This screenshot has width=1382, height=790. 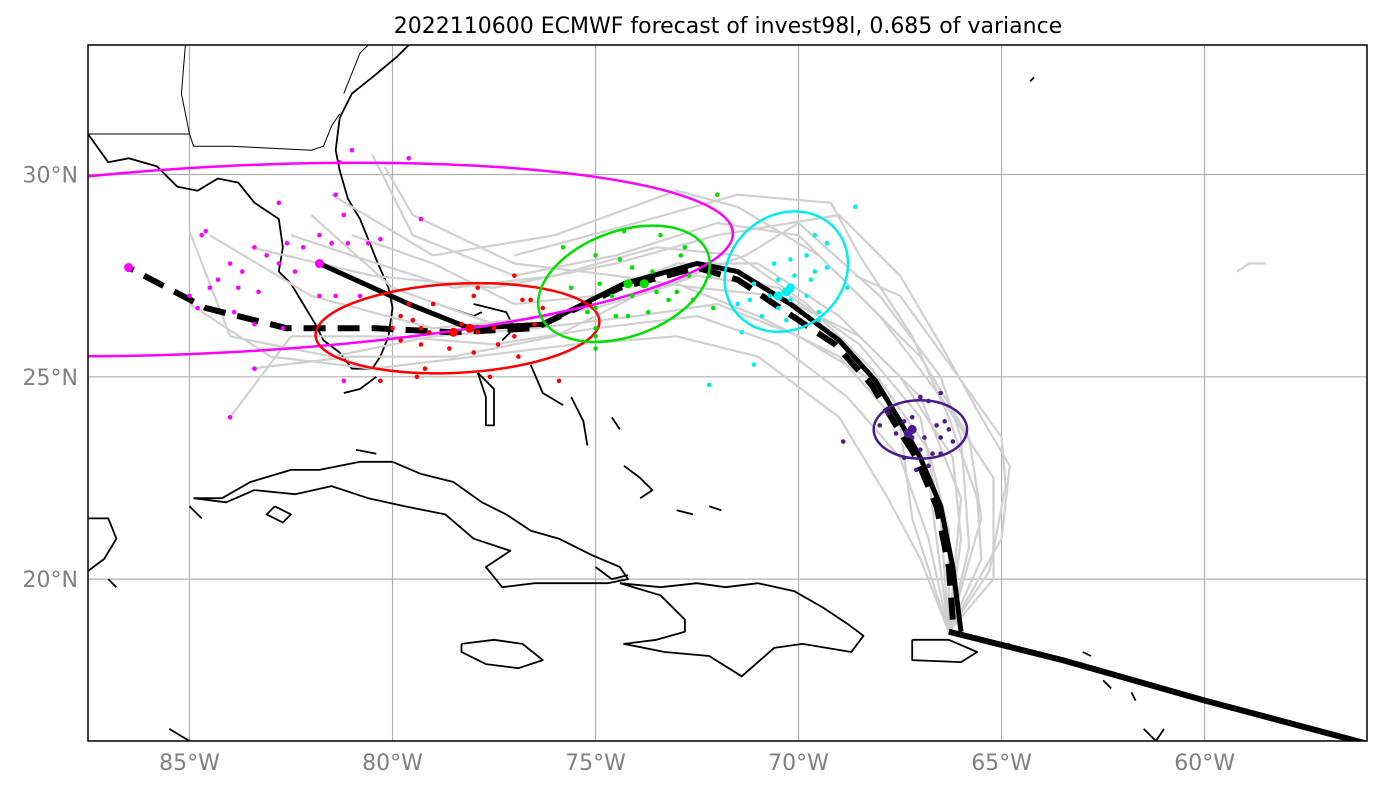 I want to click on lon-tick-label: 65°W, so click(x=1001, y=763).